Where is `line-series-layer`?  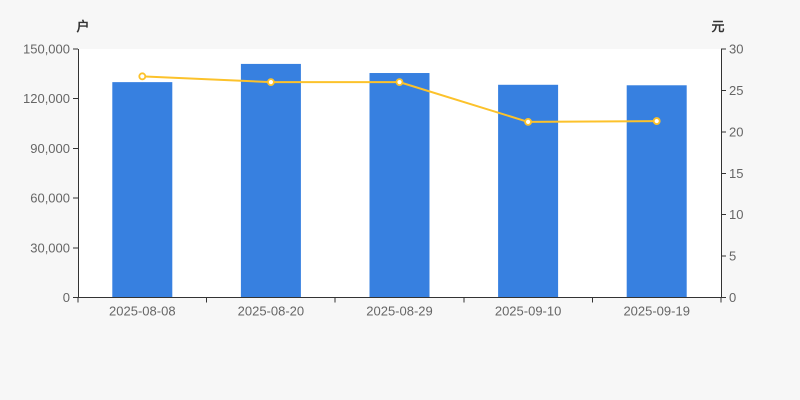
line-series-layer is located at coordinates (399, 99).